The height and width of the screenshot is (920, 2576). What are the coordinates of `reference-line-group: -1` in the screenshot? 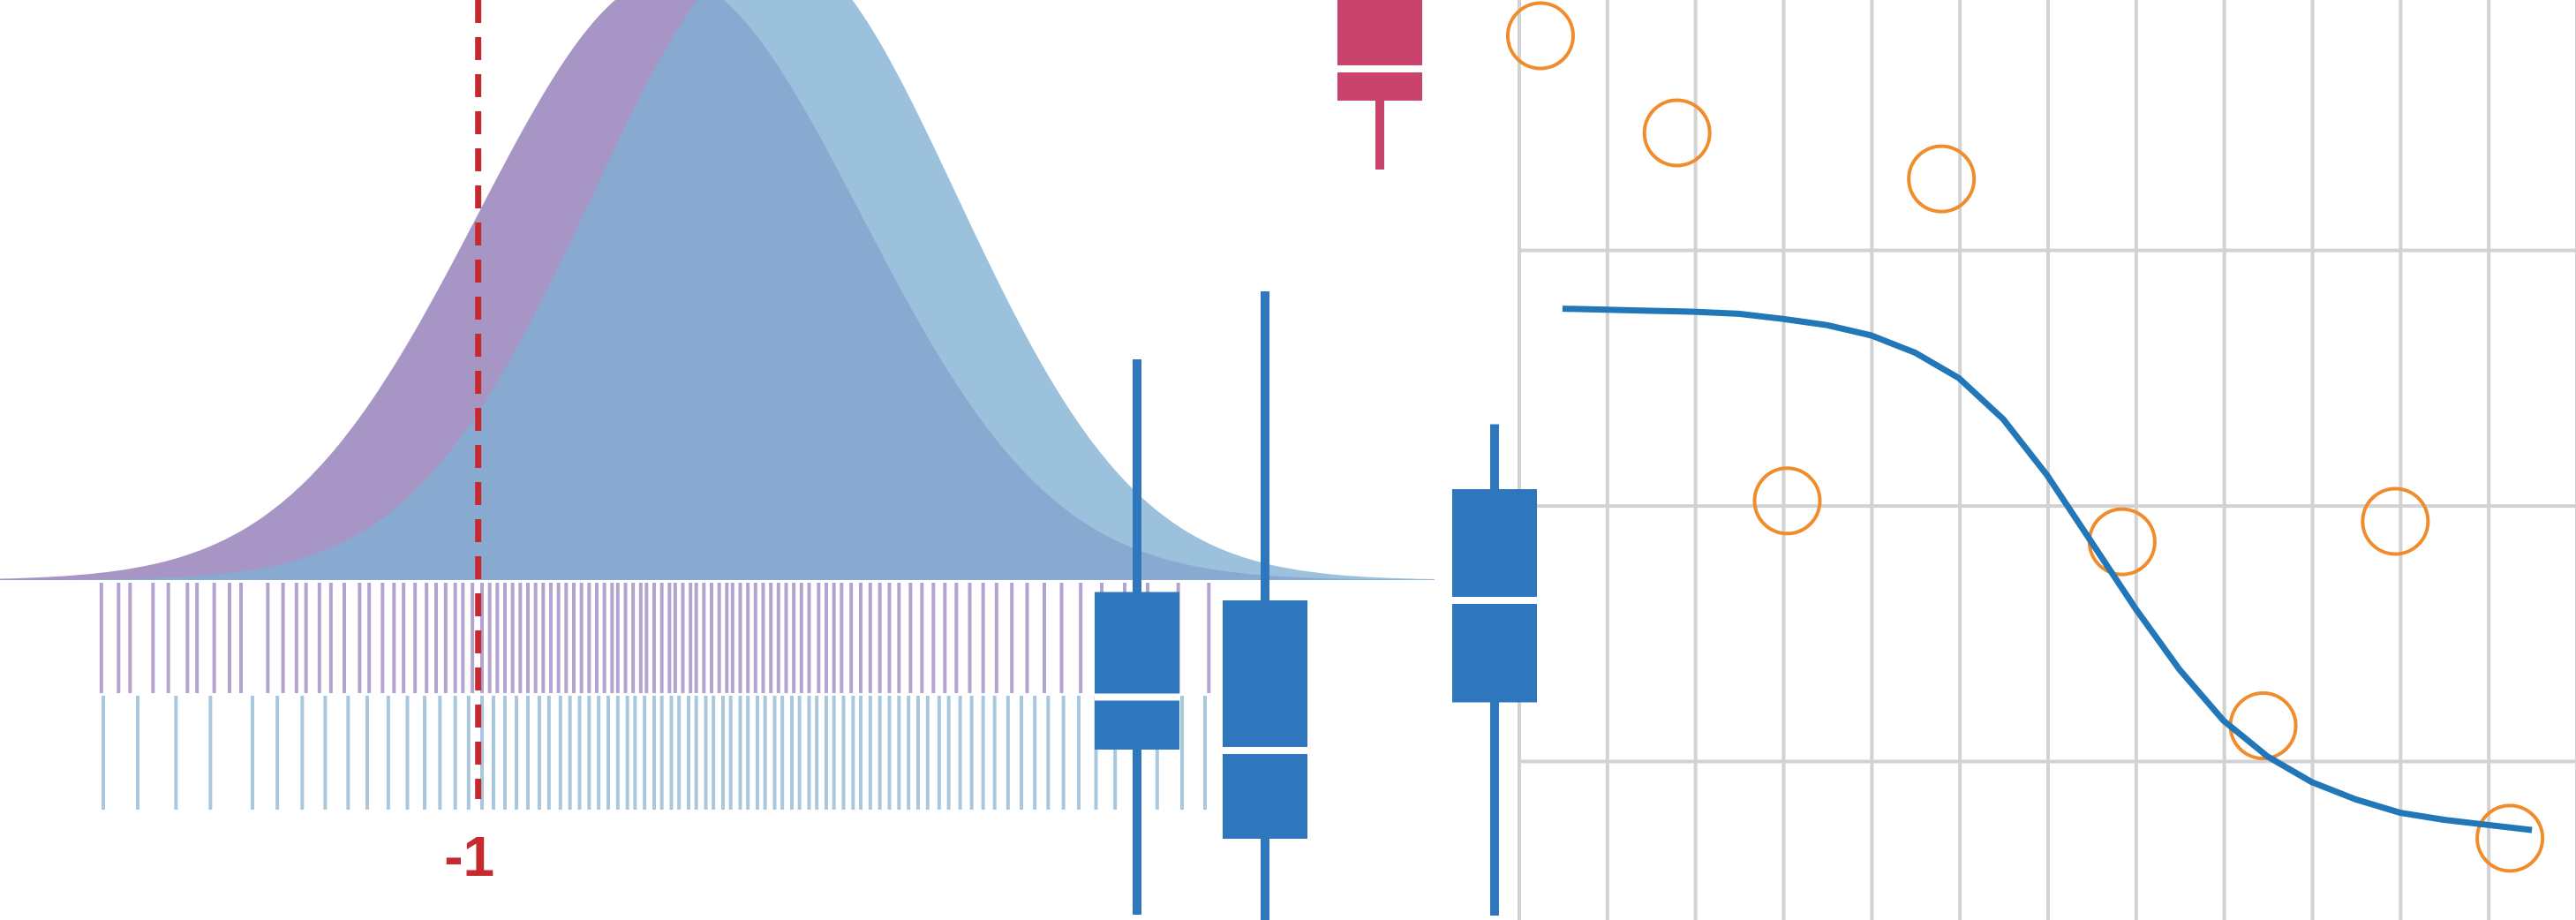 It's located at (469, 444).